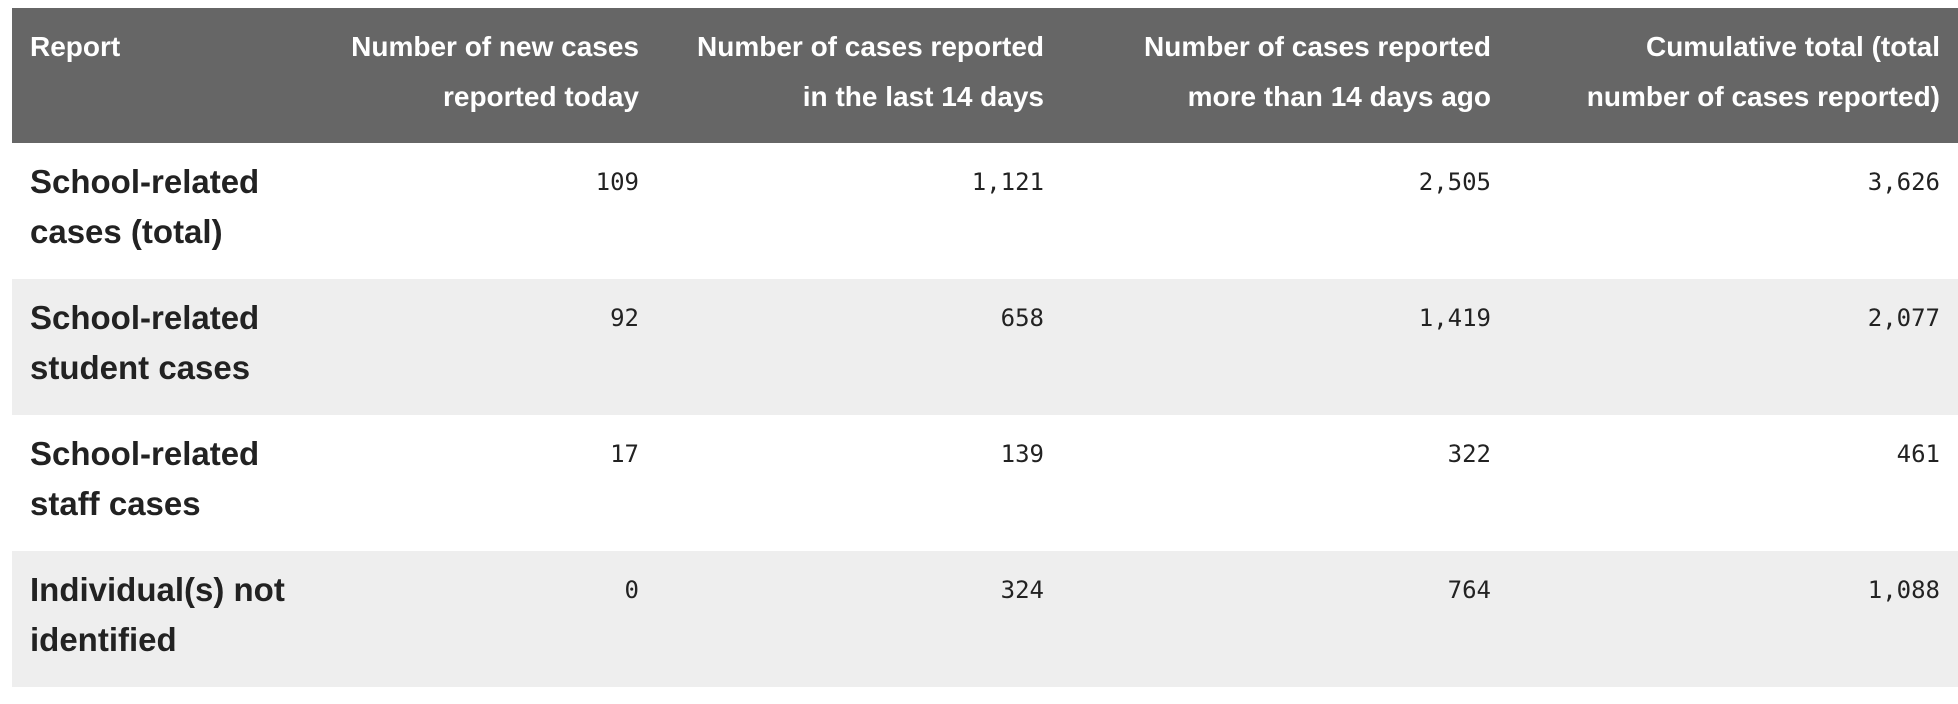 This screenshot has width=1958, height=704. I want to click on cell-more-than-14-days: 1,419, so click(1454, 318).